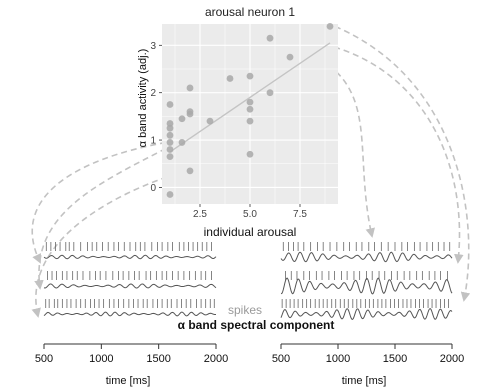 This screenshot has width=481, height=389. Describe the element at coordinates (143, 98) in the screenshot. I see `y-axis-label: α band activity (adj.)` at that location.